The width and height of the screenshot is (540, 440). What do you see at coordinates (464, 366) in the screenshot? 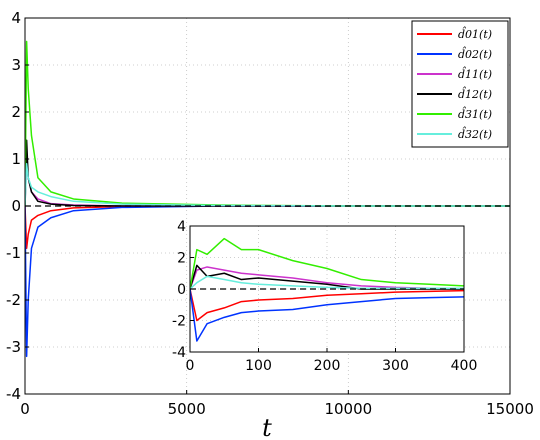
I see `x-tick-label: 400` at bounding box center [464, 366].